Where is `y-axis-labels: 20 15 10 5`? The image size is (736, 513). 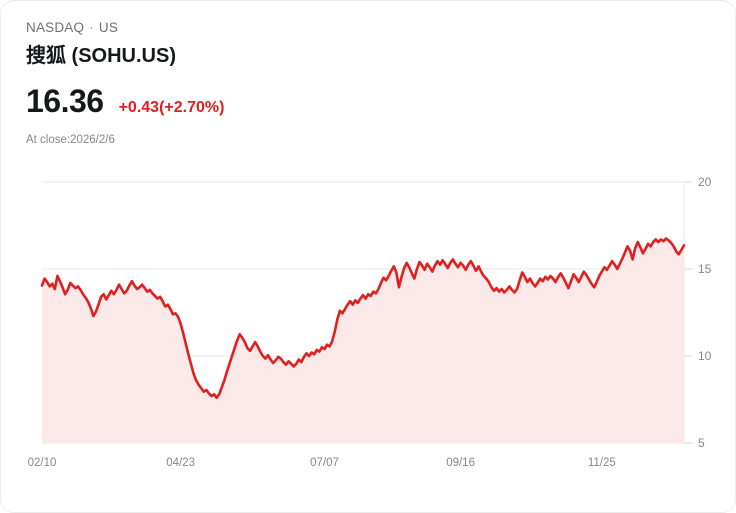
y-axis-labels: 20 15 10 5 is located at coordinates (705, 312).